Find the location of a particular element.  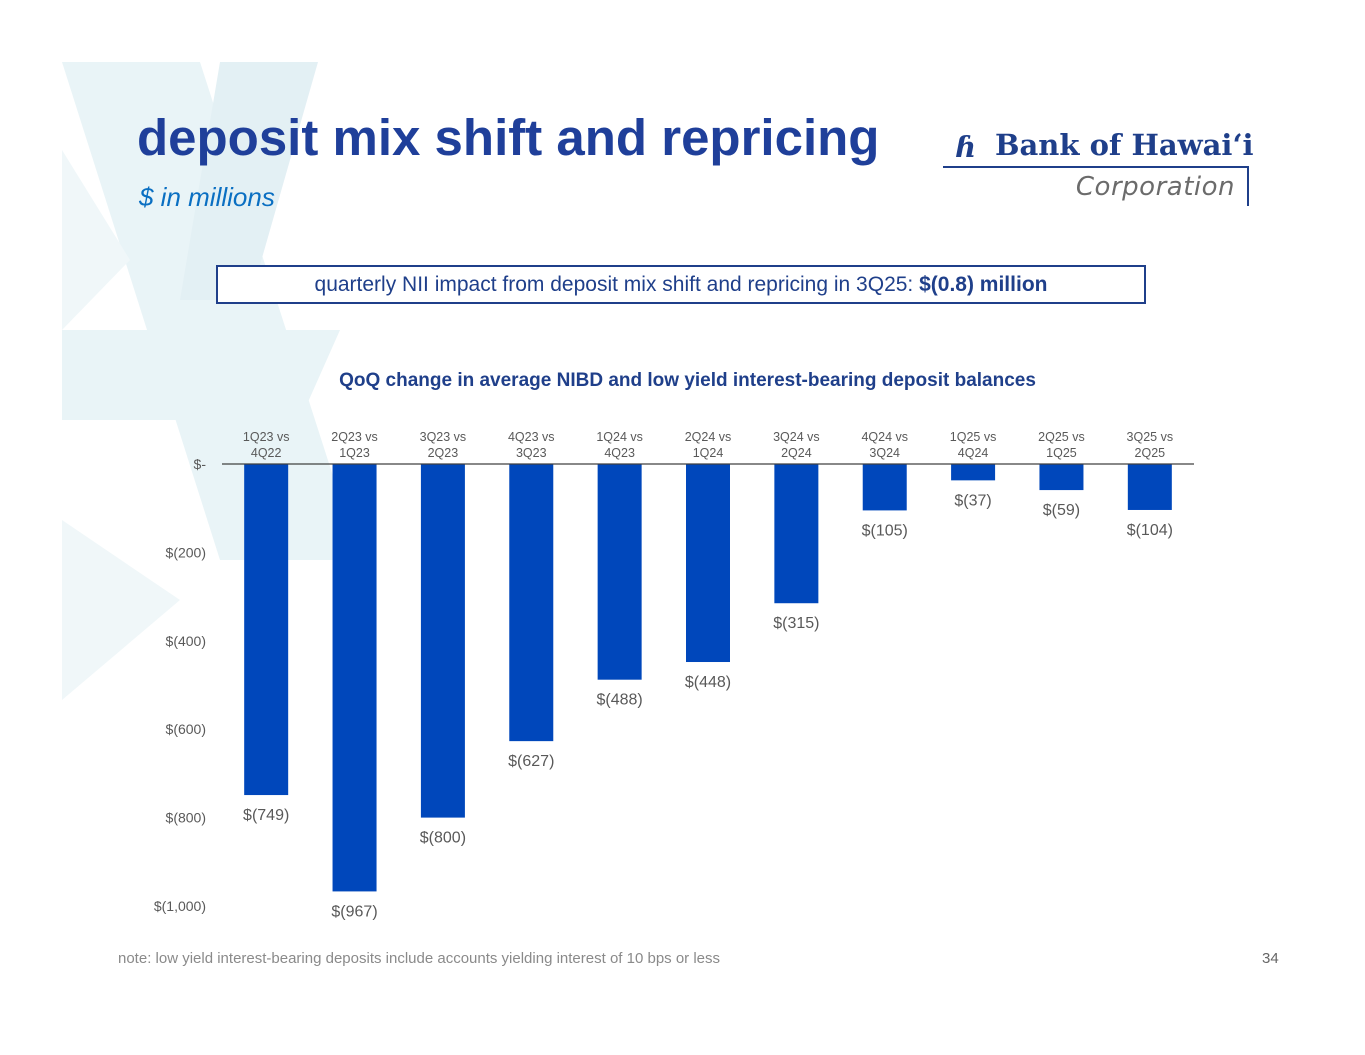

page-title: deposit mix shift and repricing is located at coordinates (508, 137).